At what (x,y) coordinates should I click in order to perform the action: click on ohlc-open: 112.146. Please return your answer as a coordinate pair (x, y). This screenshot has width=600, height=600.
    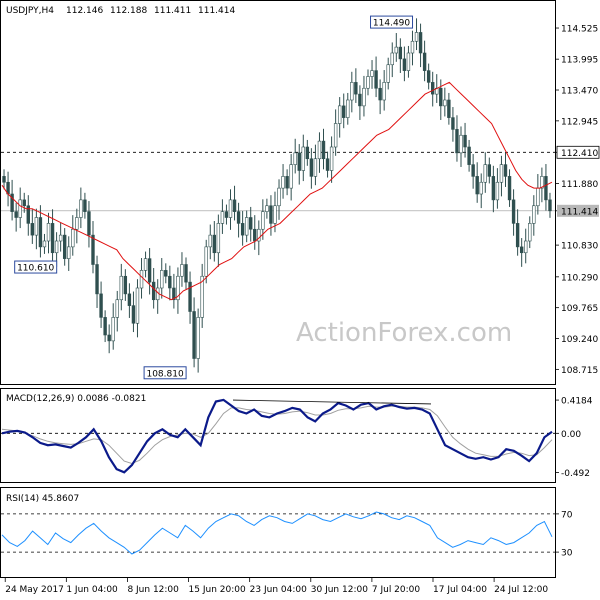
    Looking at the image, I should click on (84, 11).